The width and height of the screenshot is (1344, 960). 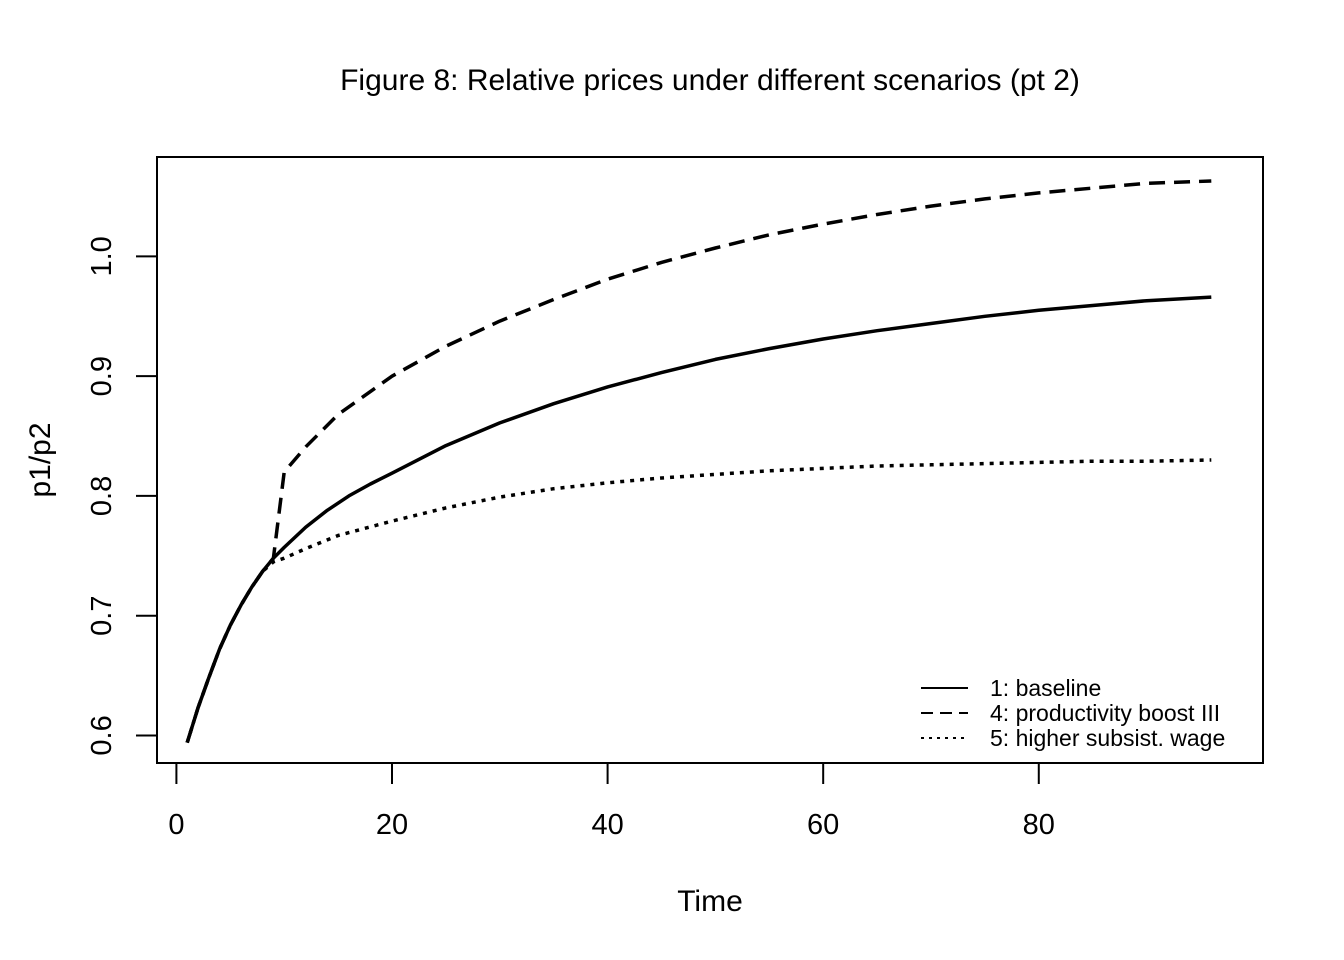 I want to click on y-tick-label: 0.6, so click(x=102, y=735).